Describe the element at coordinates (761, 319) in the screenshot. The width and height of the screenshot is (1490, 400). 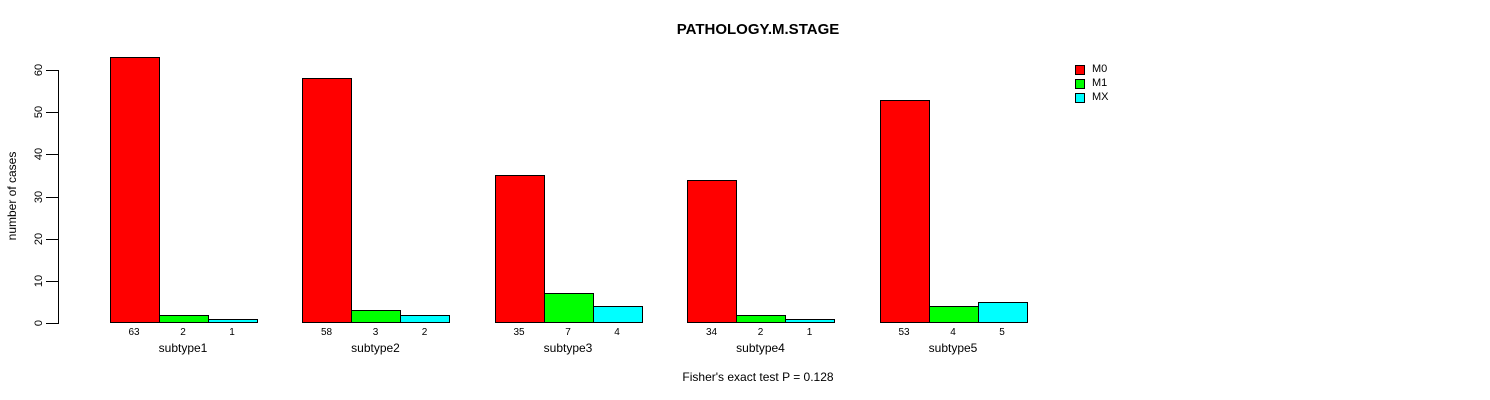
I see `bar-m1-subtype4` at that location.